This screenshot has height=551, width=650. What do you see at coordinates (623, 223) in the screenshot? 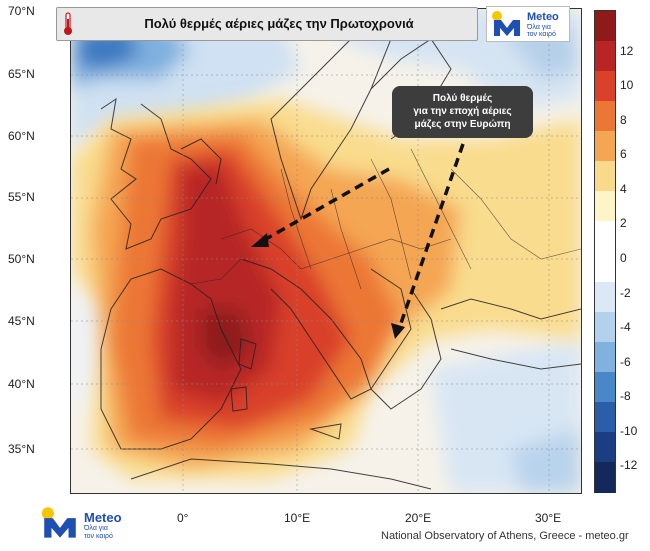
I see `colorbar-tick-label: 2` at bounding box center [623, 223].